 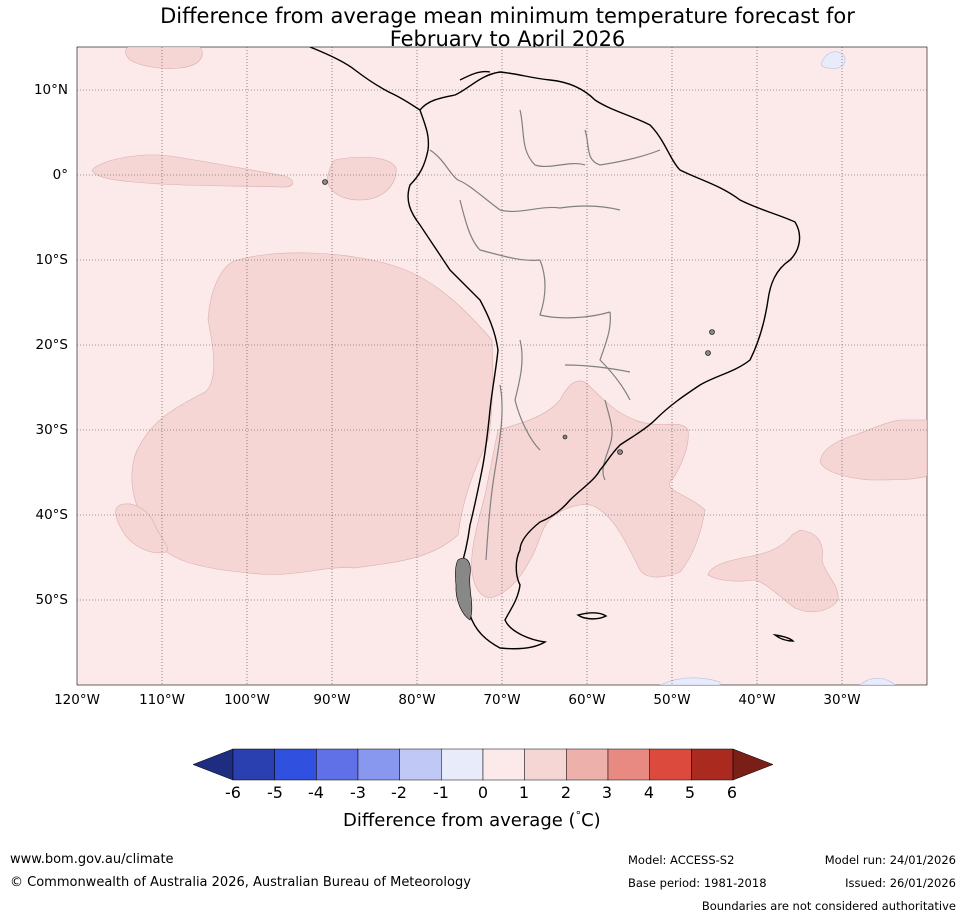 I want to click on lat-label-0: 0°, so click(x=60, y=175).